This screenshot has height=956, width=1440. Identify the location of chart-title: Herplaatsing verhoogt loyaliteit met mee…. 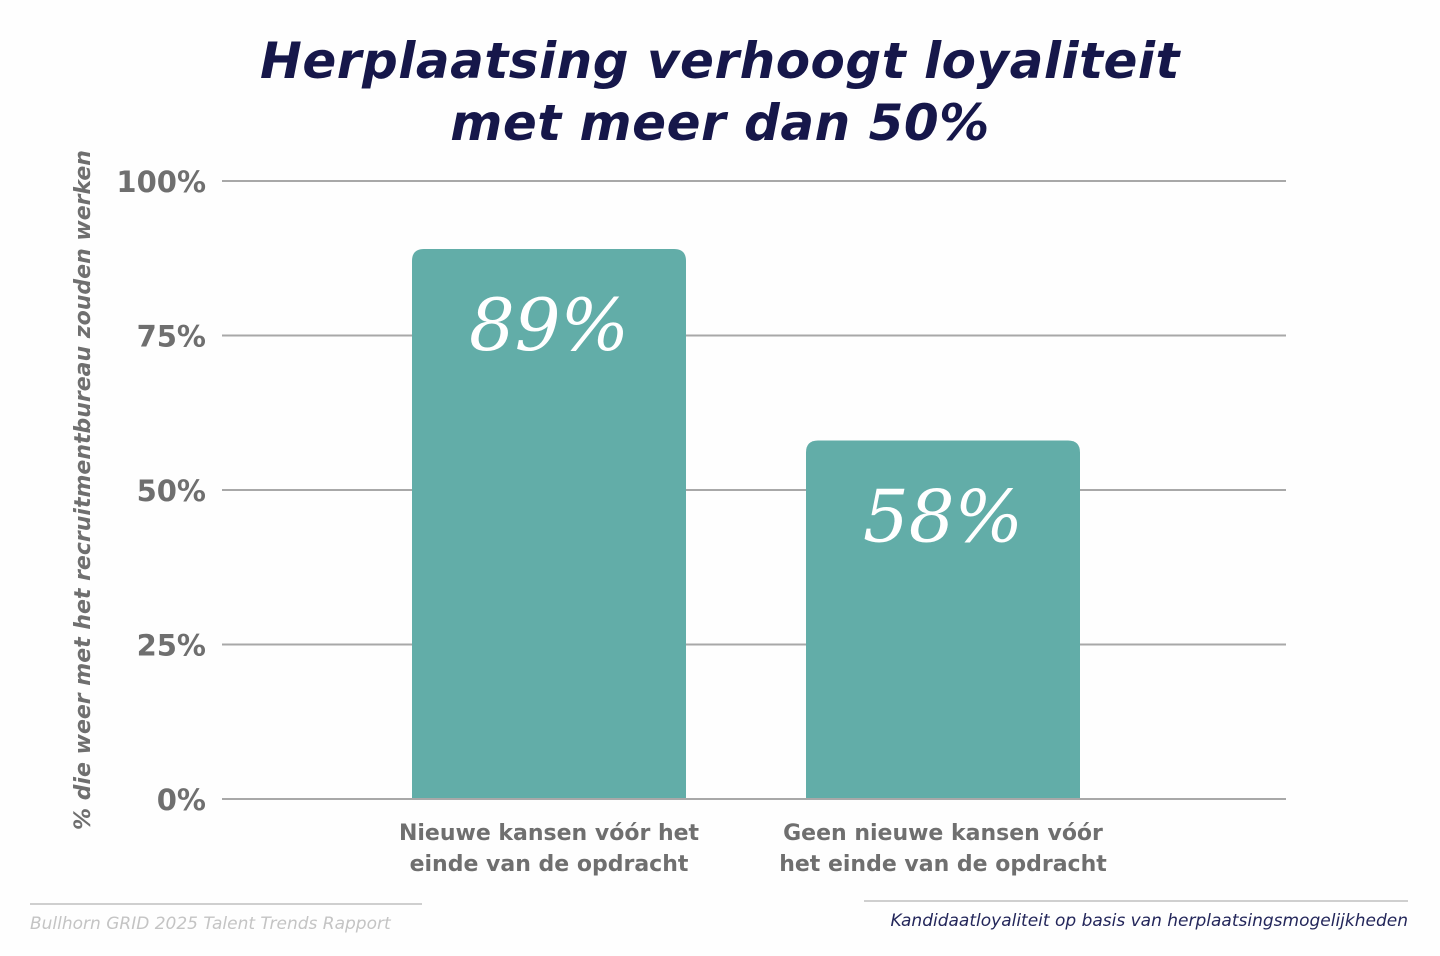
(720, 92).